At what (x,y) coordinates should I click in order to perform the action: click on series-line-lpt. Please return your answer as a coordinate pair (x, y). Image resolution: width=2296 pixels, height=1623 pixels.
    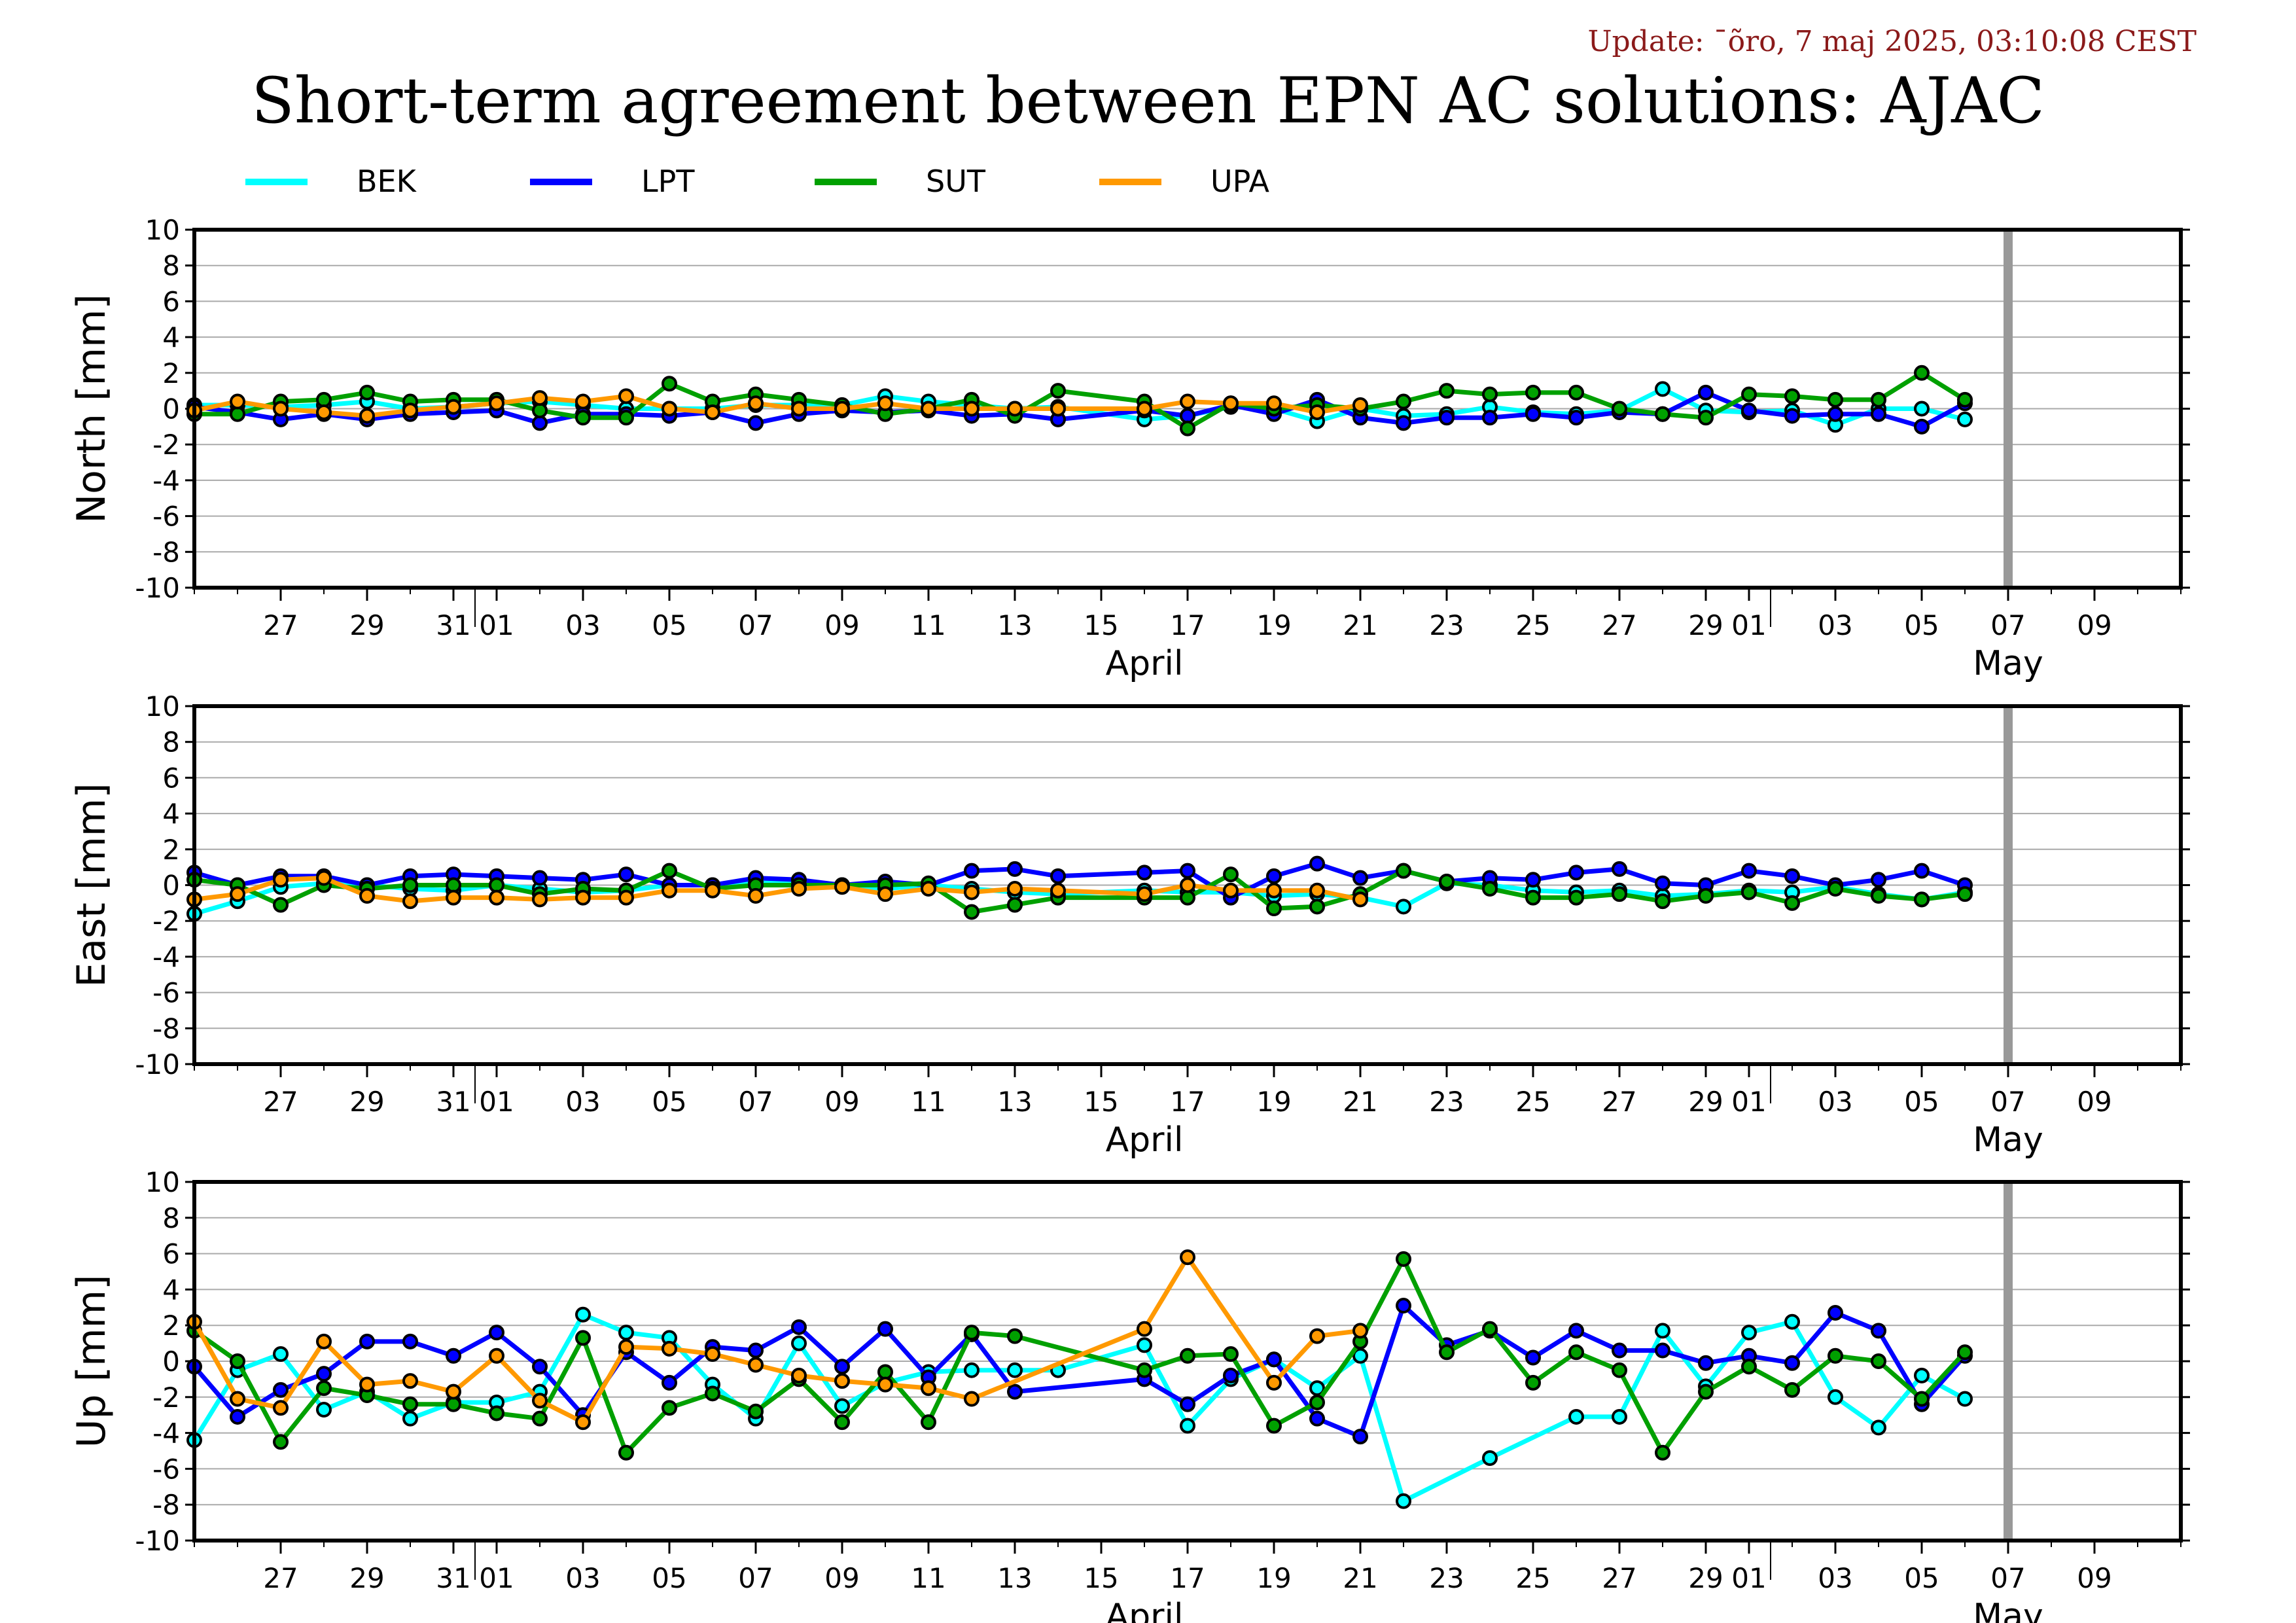
    Looking at the image, I should click on (1079, 1371).